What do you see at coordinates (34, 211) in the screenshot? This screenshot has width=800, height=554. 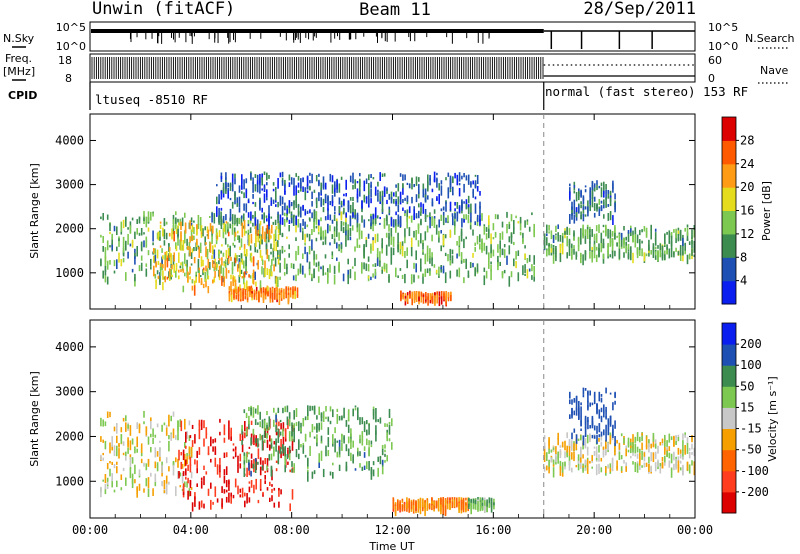 I see `power-ylabel: Slant Range [km]` at bounding box center [34, 211].